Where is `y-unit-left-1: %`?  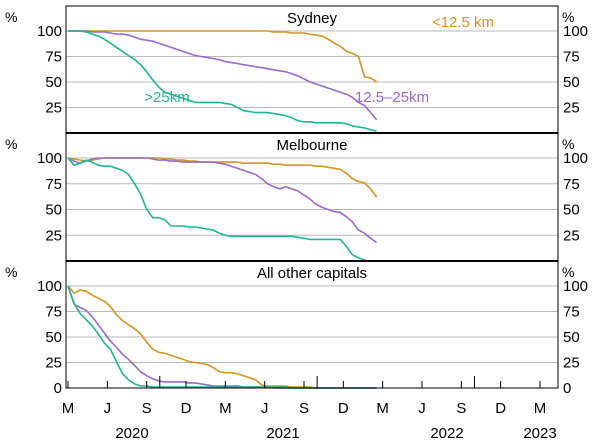
y-unit-left-1: % is located at coordinates (11, 144).